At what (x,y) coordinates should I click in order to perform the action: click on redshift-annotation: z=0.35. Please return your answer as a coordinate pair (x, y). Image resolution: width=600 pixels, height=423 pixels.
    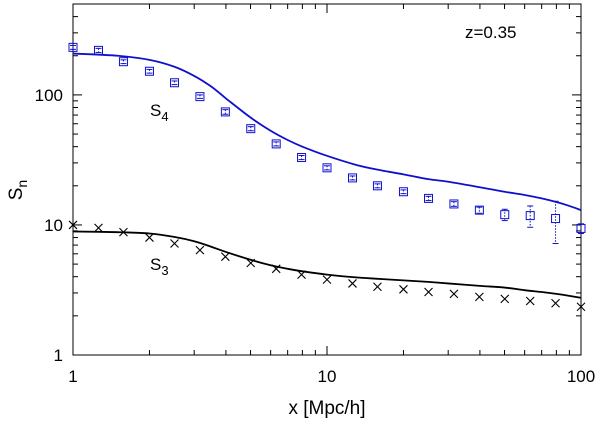
    Looking at the image, I should click on (491, 32).